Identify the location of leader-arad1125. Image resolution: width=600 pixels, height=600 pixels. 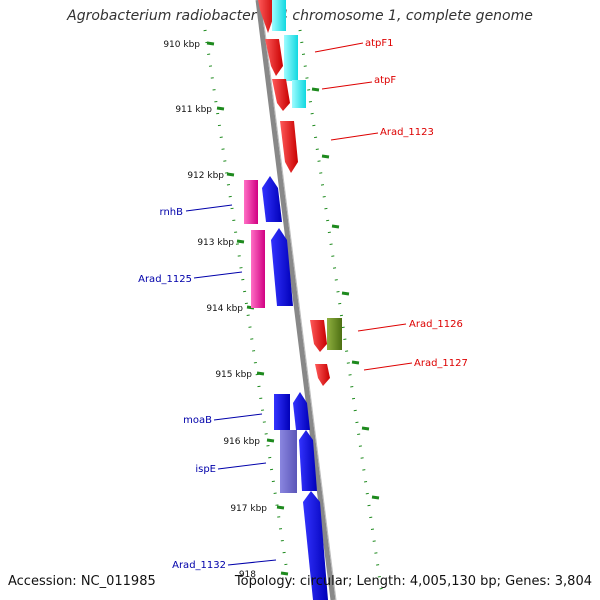
(218, 275).